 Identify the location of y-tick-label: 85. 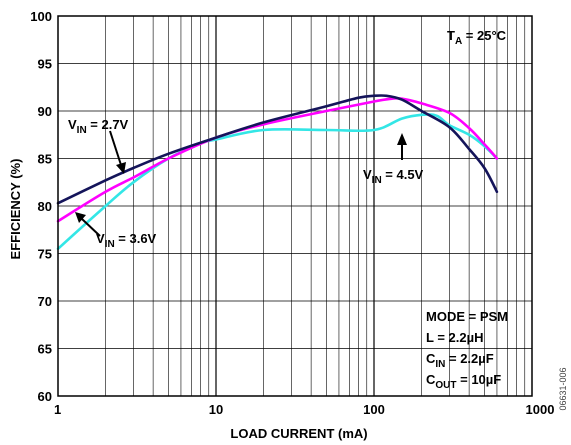
(45, 159).